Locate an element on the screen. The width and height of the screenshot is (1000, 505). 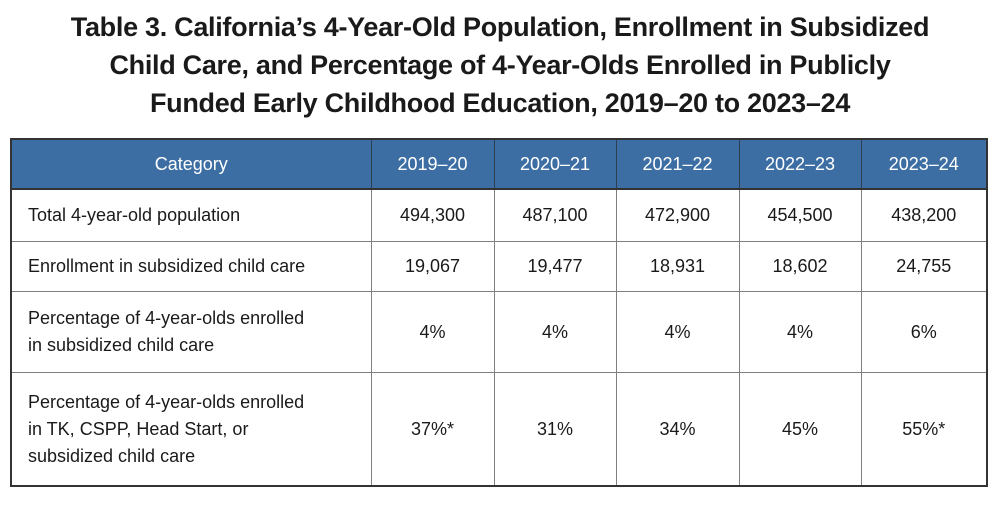
table-cell: 472,900 is located at coordinates (677, 215).